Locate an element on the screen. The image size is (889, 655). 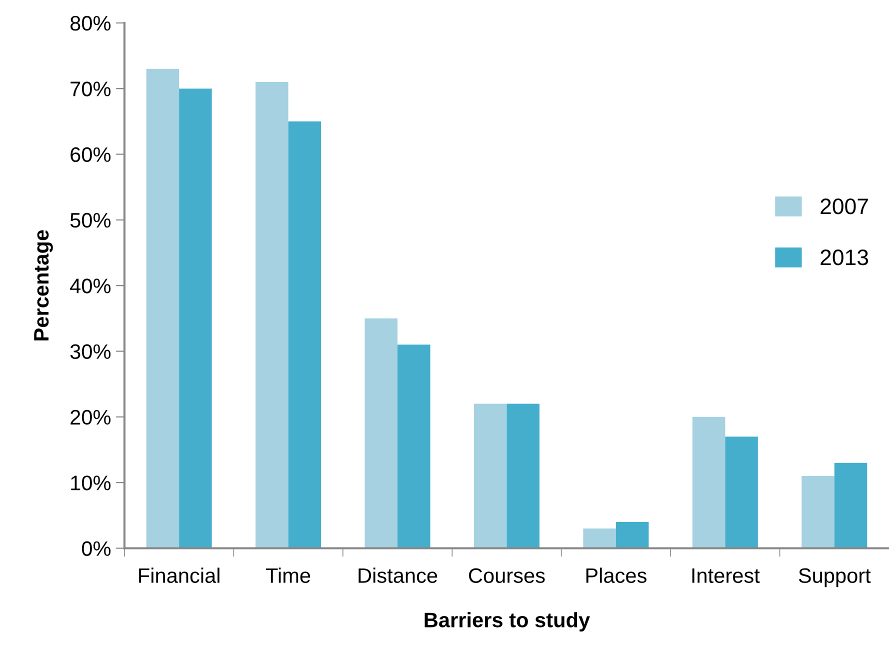
legend-label: 2007 is located at coordinates (844, 206).